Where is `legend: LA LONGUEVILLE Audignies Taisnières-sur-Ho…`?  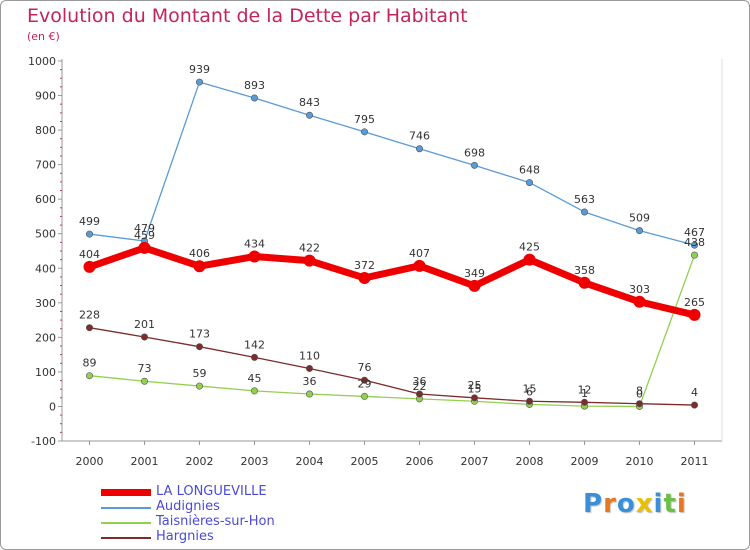 legend: LA LONGUEVILLE Audignies Taisnières-sur-Ho… is located at coordinates (251, 514).